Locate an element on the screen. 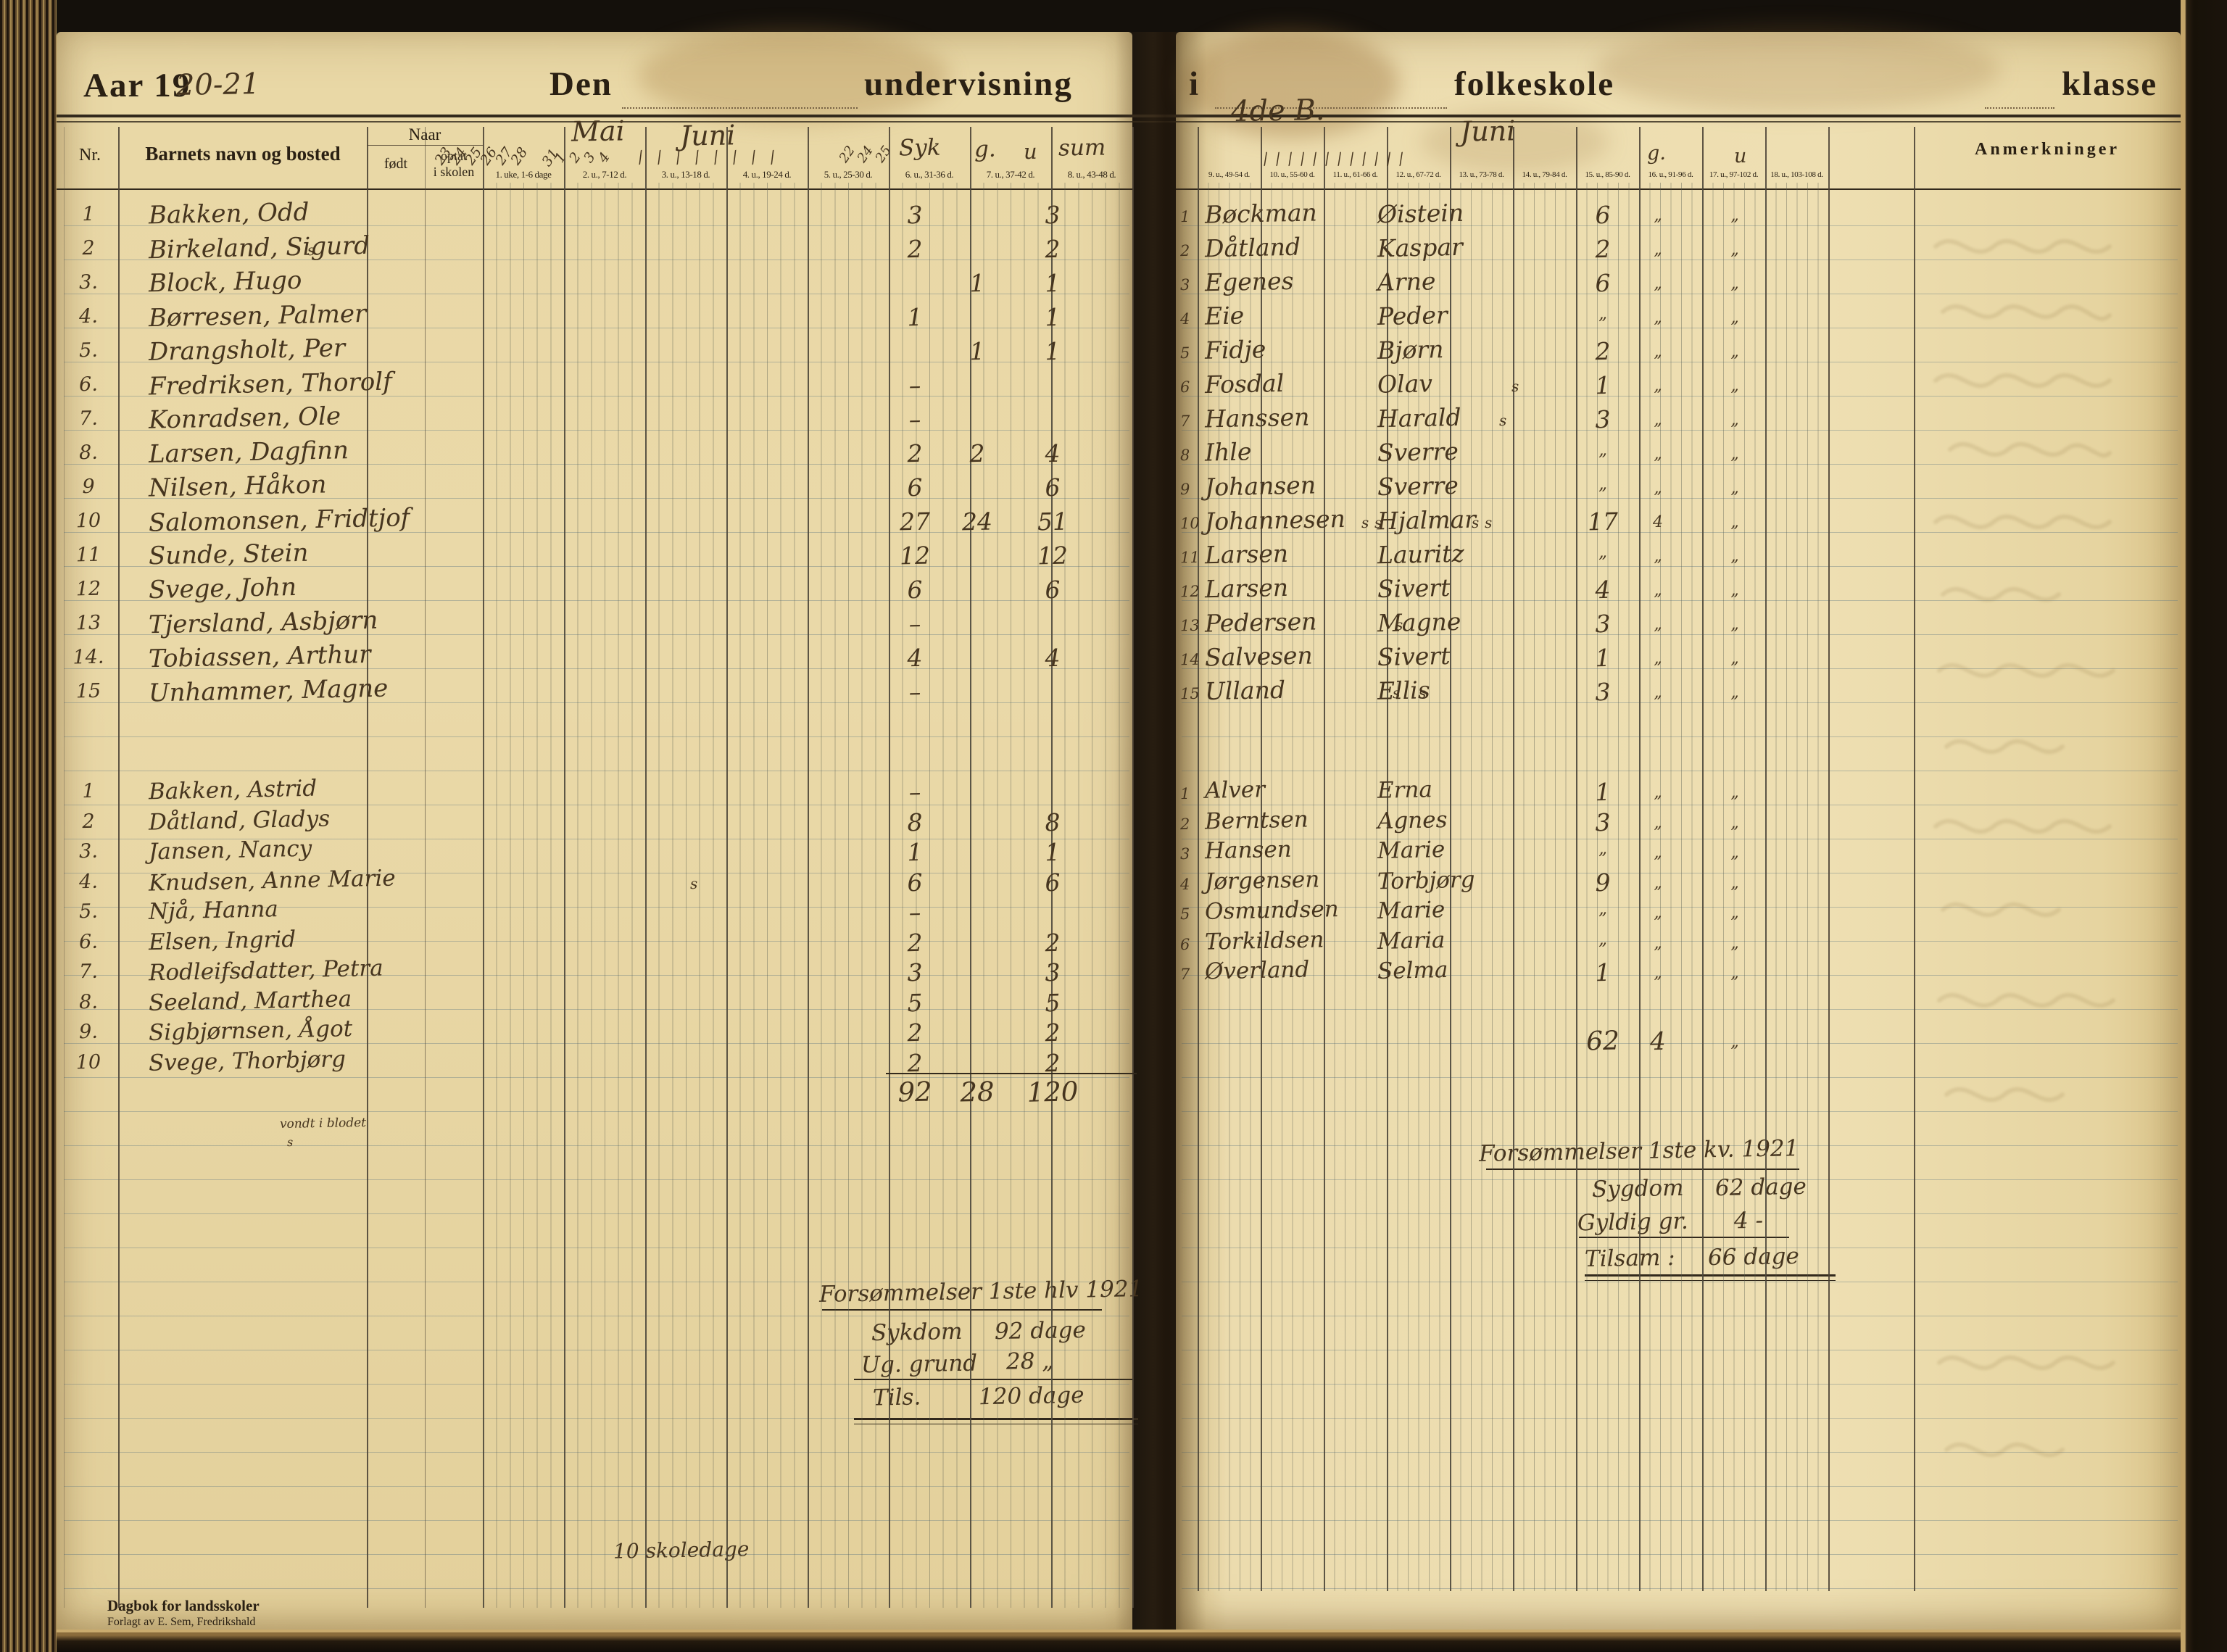 Image resolution: width=2227 pixels, height=1652 pixels. right-summary-midrule is located at coordinates (1684, 1237).